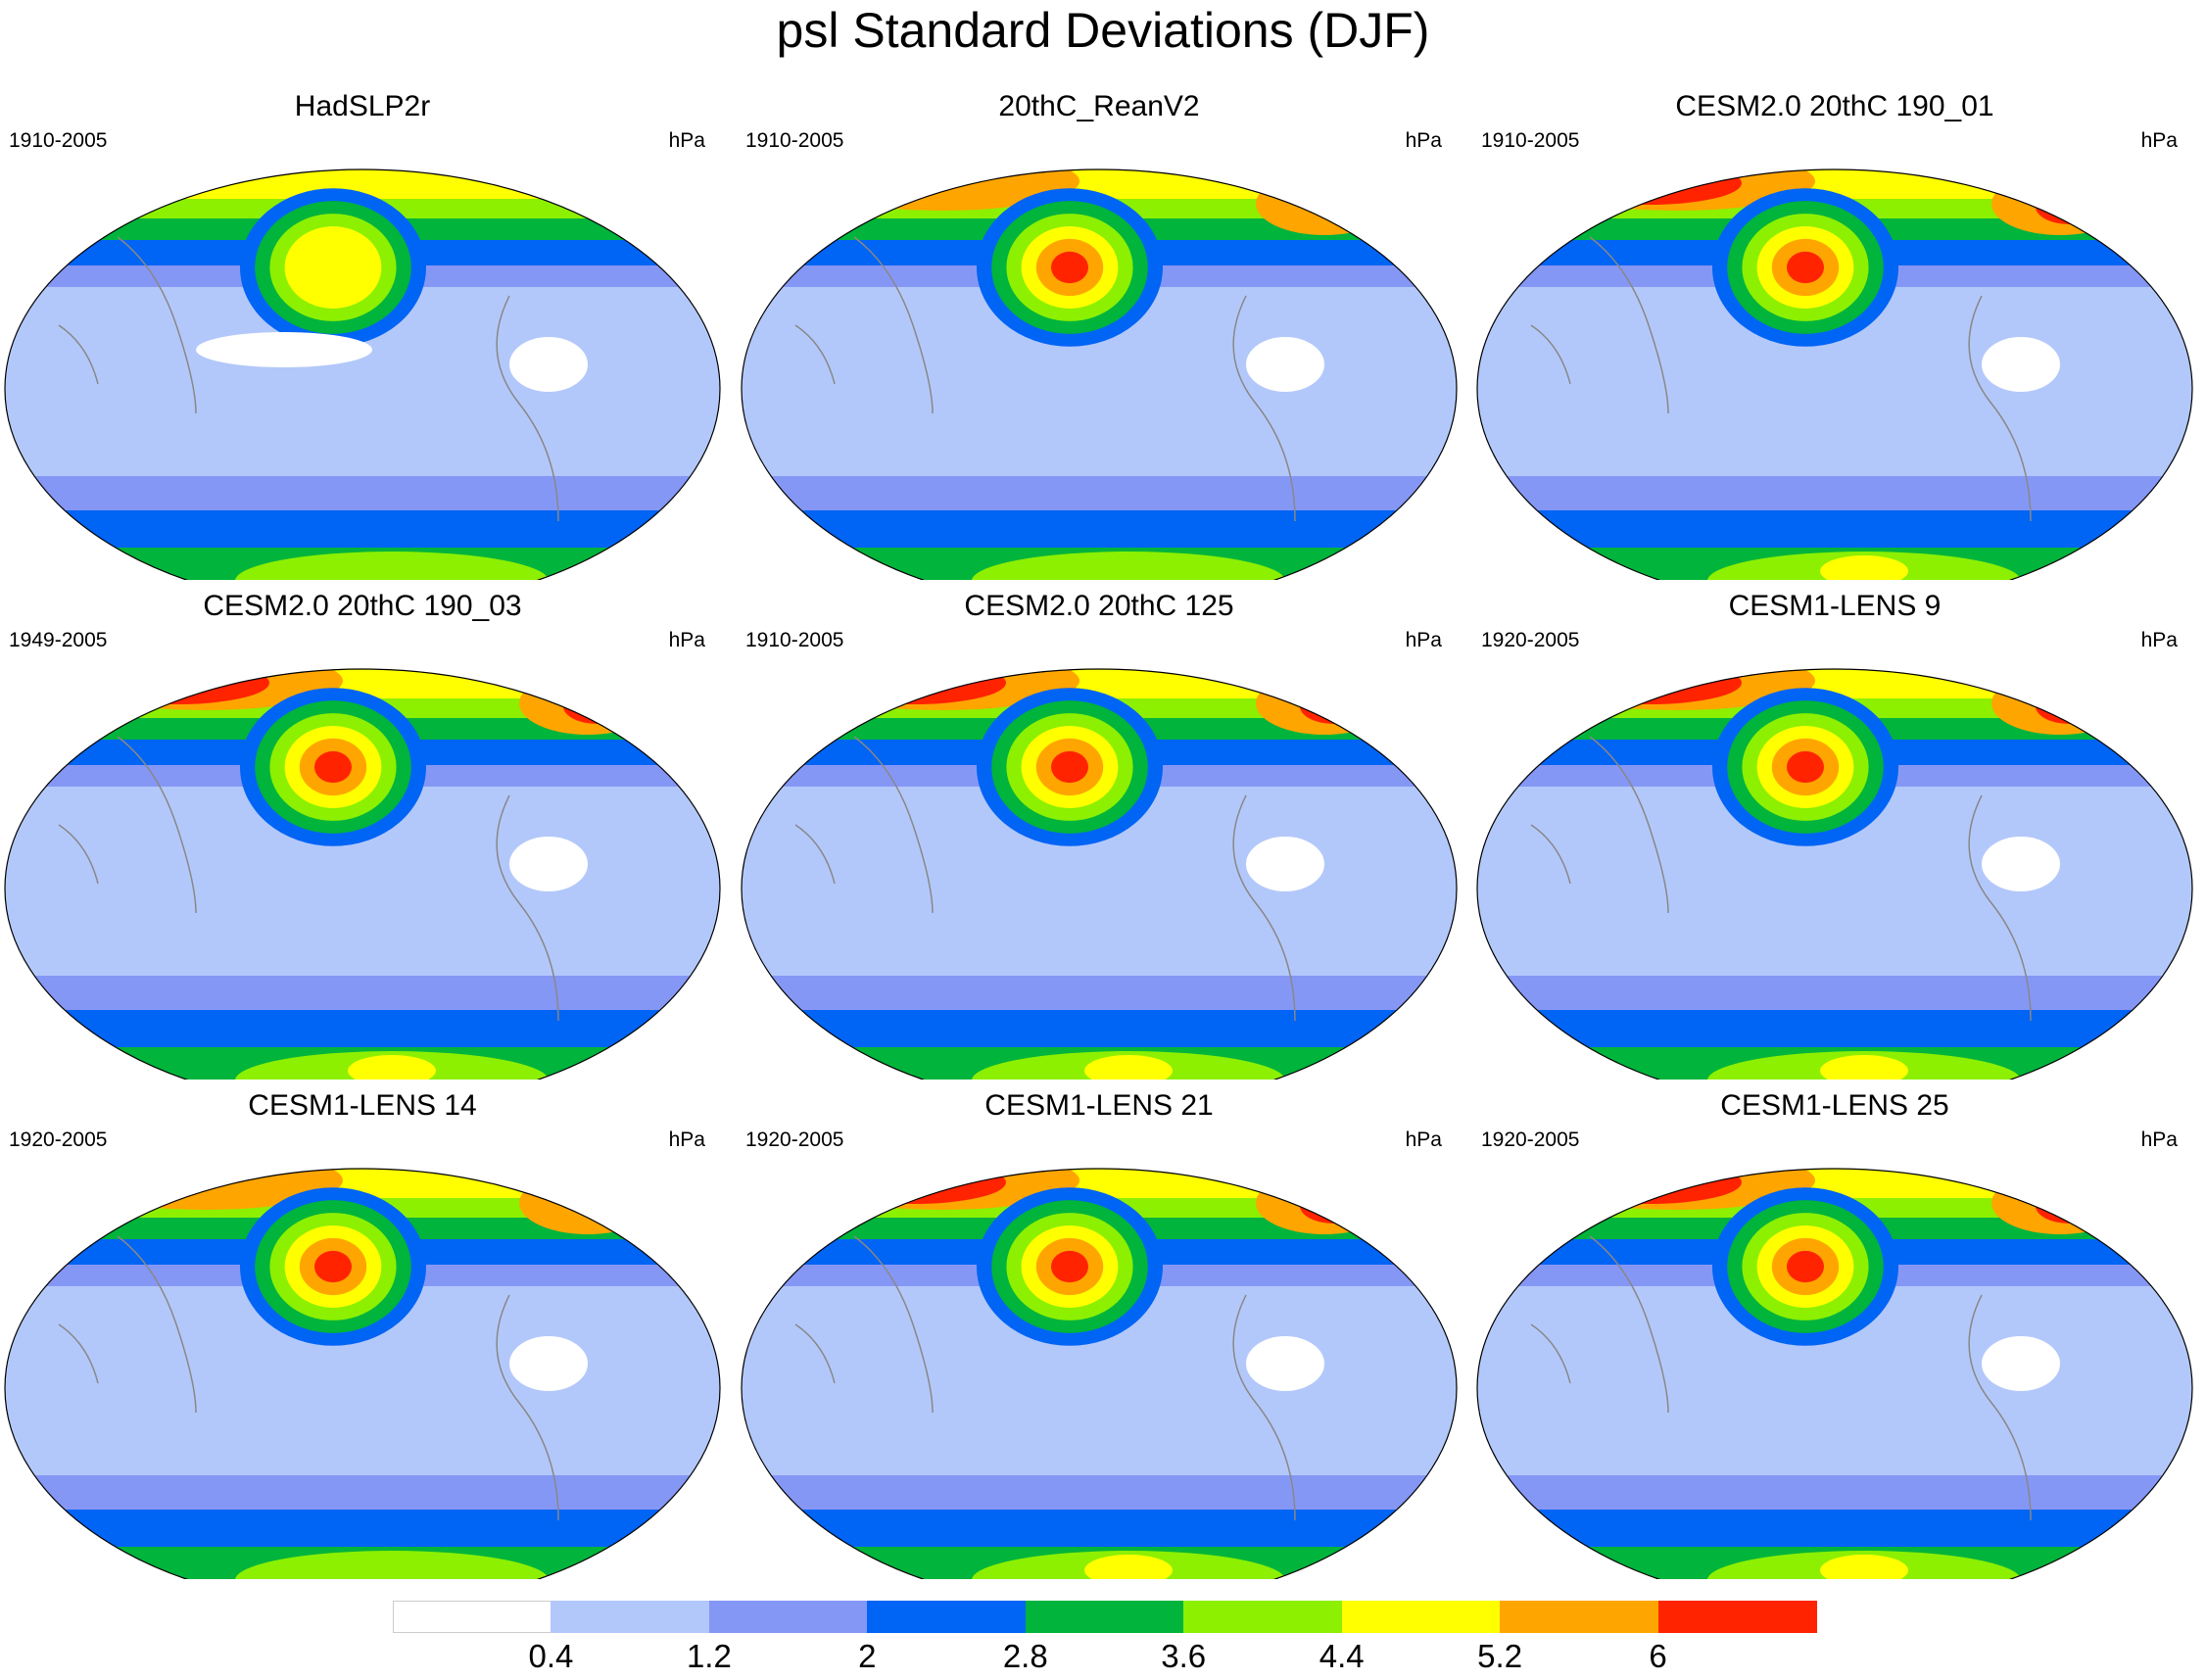  What do you see at coordinates (1099, 1105) in the screenshot?
I see `panel-title: CESM1-LENS 21` at bounding box center [1099, 1105].